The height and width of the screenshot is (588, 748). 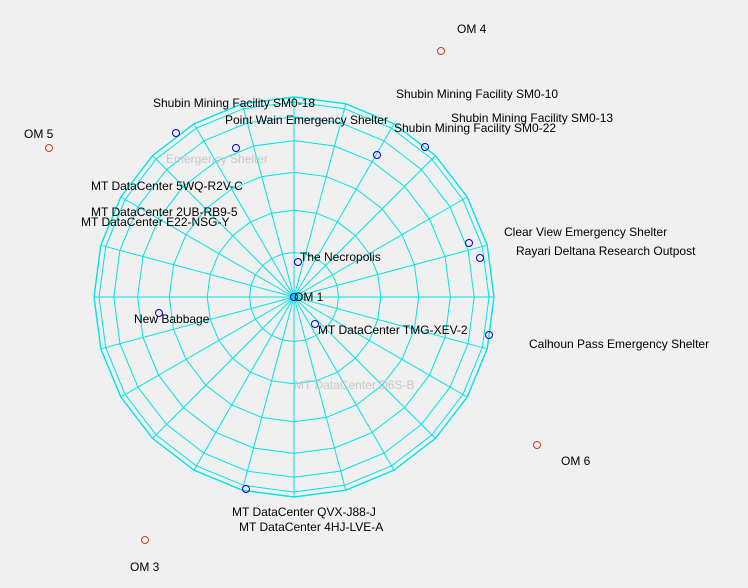 What do you see at coordinates (246, 489) in the screenshot?
I see `marker-mt-datacenter-qvx-j88-j-icon` at bounding box center [246, 489].